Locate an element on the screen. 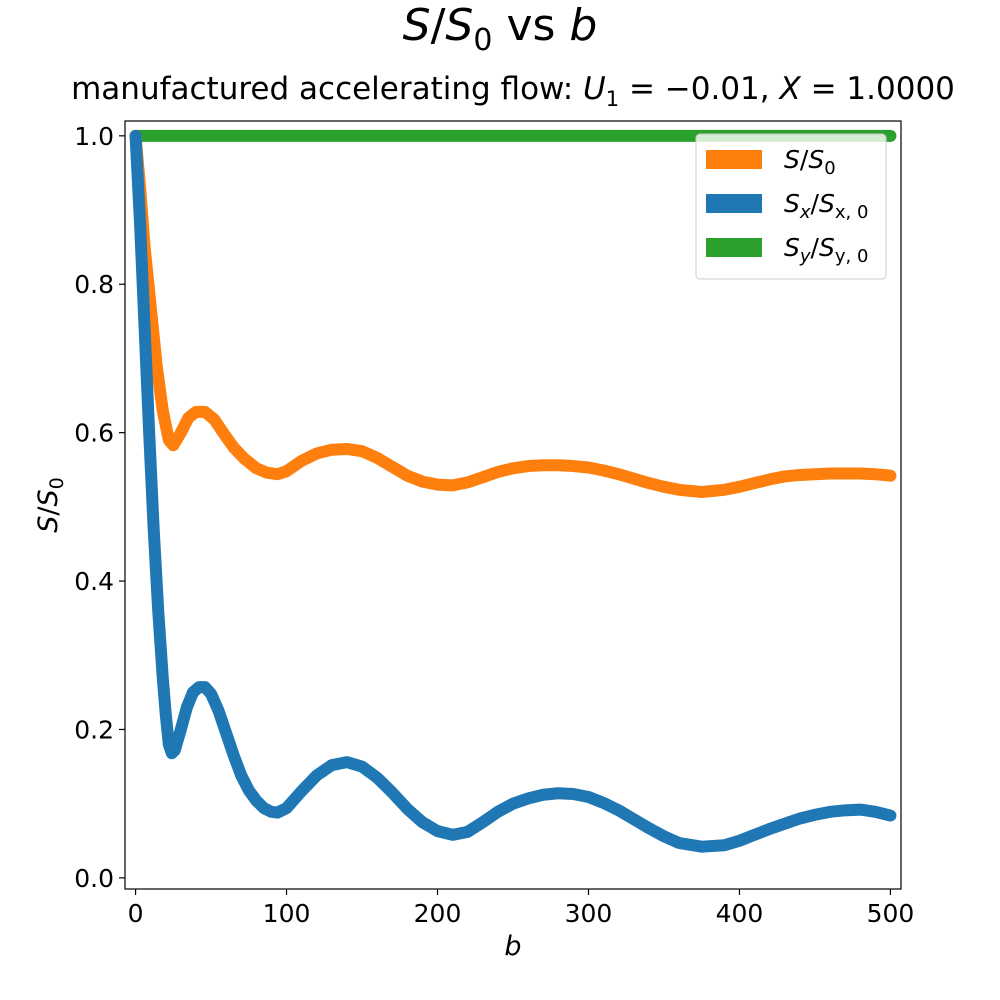  legend-entry-sx: Sx/Sx, 0 is located at coordinates (787, 206).